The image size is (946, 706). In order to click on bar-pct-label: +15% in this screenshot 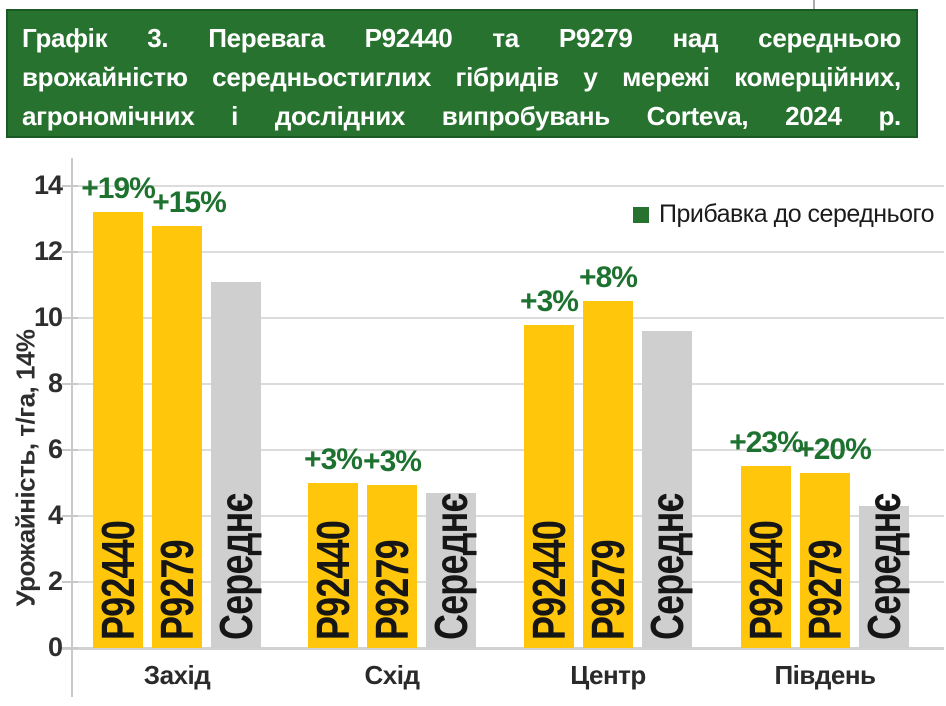, I will do `click(189, 202)`.